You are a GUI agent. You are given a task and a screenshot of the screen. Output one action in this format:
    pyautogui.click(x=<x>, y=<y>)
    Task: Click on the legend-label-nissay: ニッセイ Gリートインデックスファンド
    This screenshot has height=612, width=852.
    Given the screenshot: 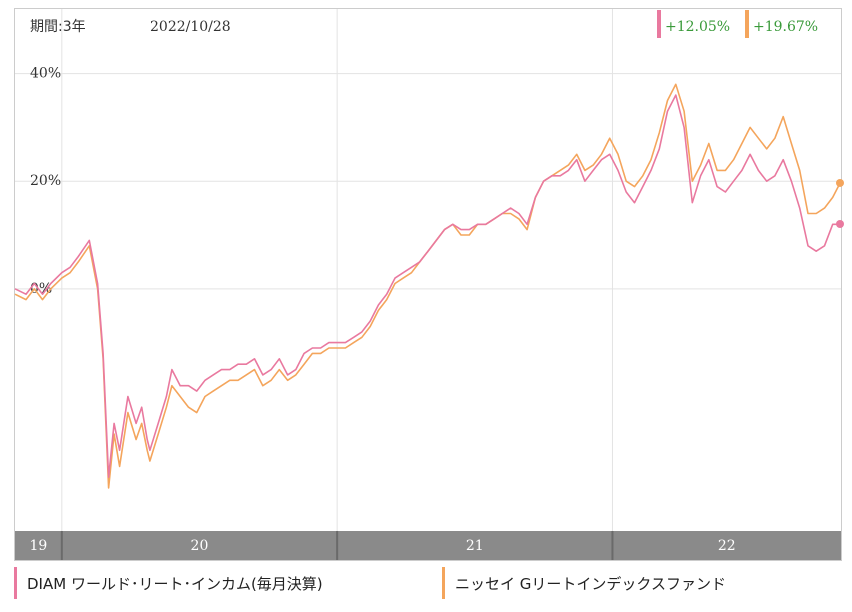 What is the action you would take?
    pyautogui.click(x=590, y=583)
    